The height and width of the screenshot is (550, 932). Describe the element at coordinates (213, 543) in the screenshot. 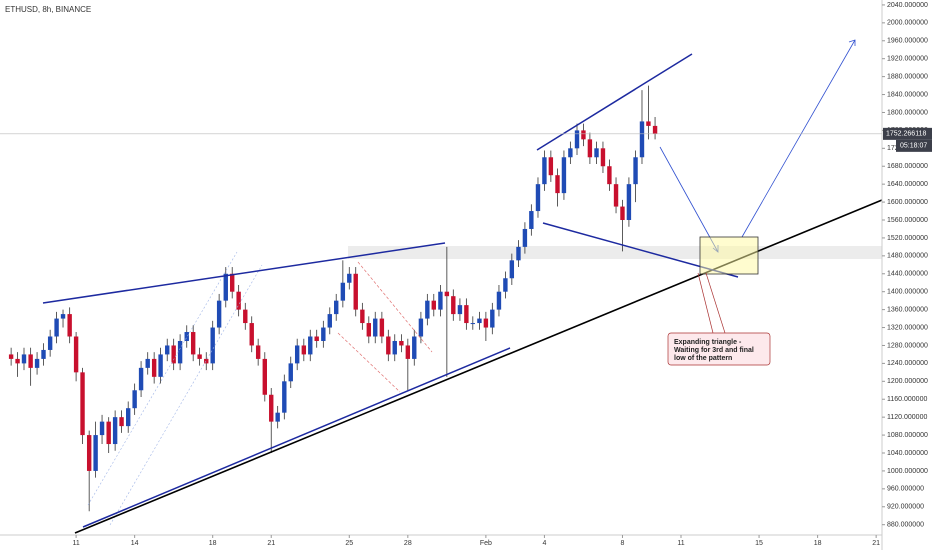

I see `x-tick-label: 18` at that location.